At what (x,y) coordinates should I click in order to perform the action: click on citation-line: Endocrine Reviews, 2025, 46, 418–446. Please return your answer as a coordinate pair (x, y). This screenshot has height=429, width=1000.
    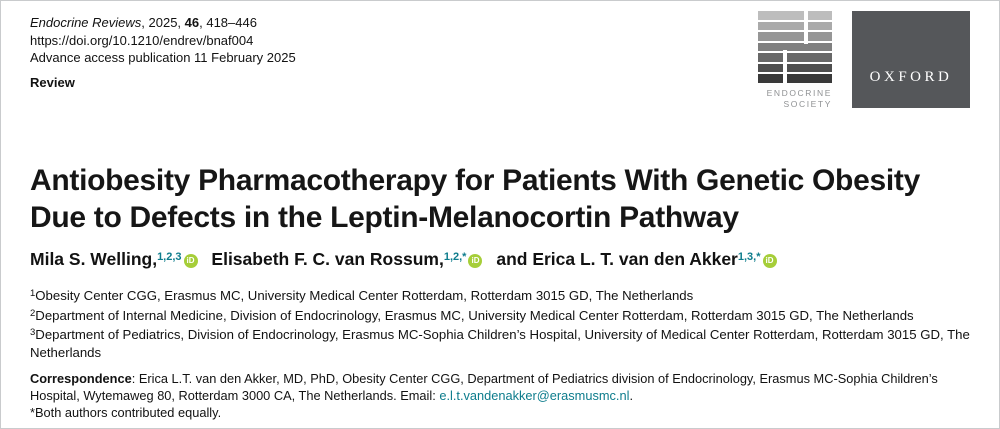
    Looking at the image, I should click on (163, 23).